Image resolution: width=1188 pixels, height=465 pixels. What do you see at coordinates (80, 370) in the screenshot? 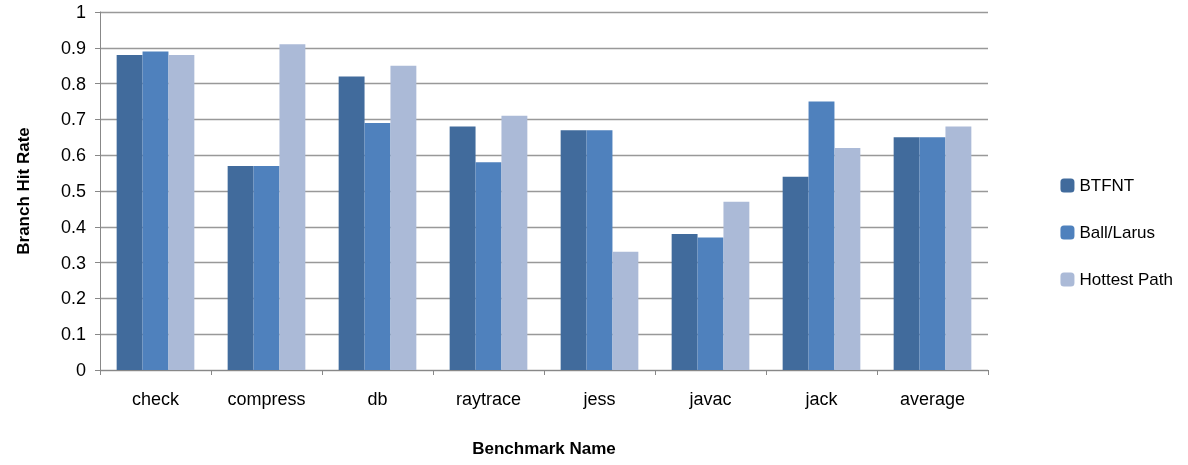
I see `y-tick-label: 0` at bounding box center [80, 370].